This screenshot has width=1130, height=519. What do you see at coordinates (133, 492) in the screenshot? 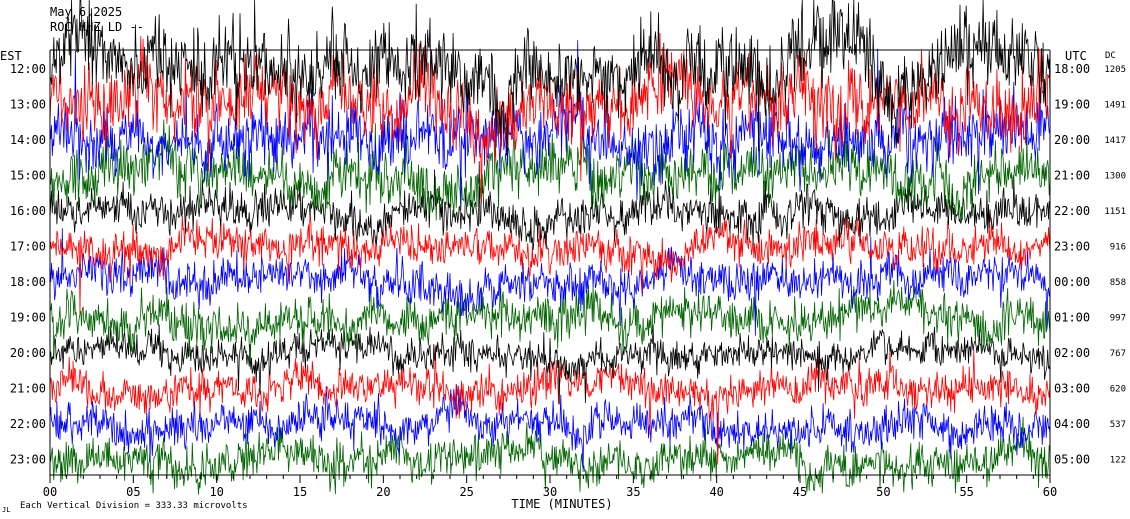
I see `x-tick-label: 05` at bounding box center [133, 492].